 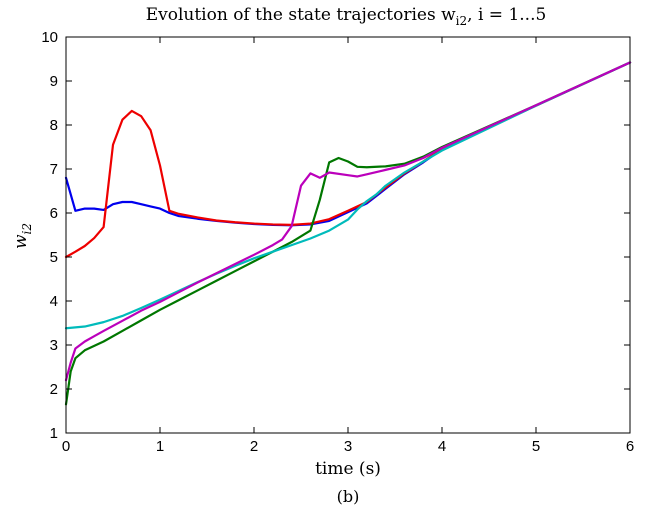 What do you see at coordinates (21, 241) in the screenshot?
I see `y-axis-label-main: w` at bounding box center [21, 241].